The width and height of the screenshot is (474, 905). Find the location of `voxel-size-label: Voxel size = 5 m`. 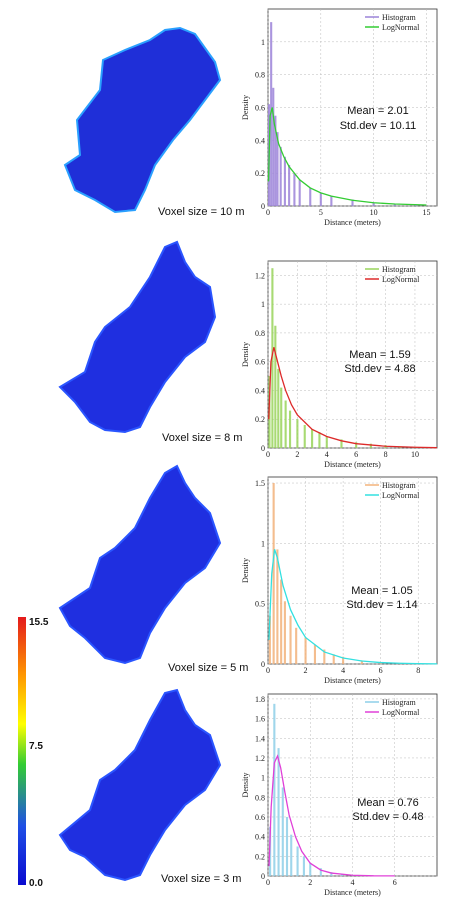

voxel-size-label: Voxel size = 5 m is located at coordinates (208, 668).